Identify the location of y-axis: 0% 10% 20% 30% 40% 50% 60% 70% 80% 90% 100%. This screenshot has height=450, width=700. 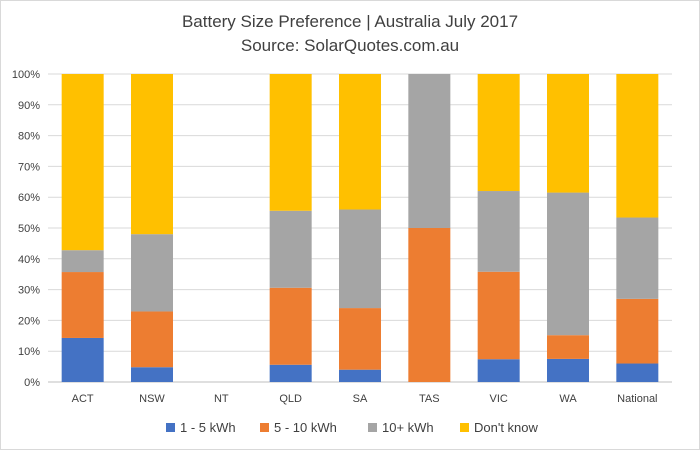
(26, 229).